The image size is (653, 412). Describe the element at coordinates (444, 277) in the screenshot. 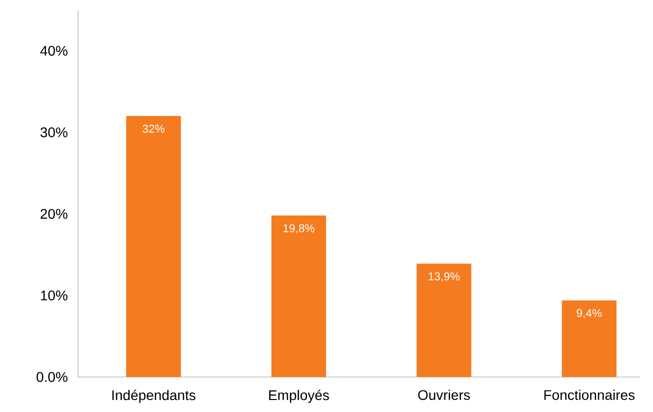

I see `data-label: 13,9%` at that location.